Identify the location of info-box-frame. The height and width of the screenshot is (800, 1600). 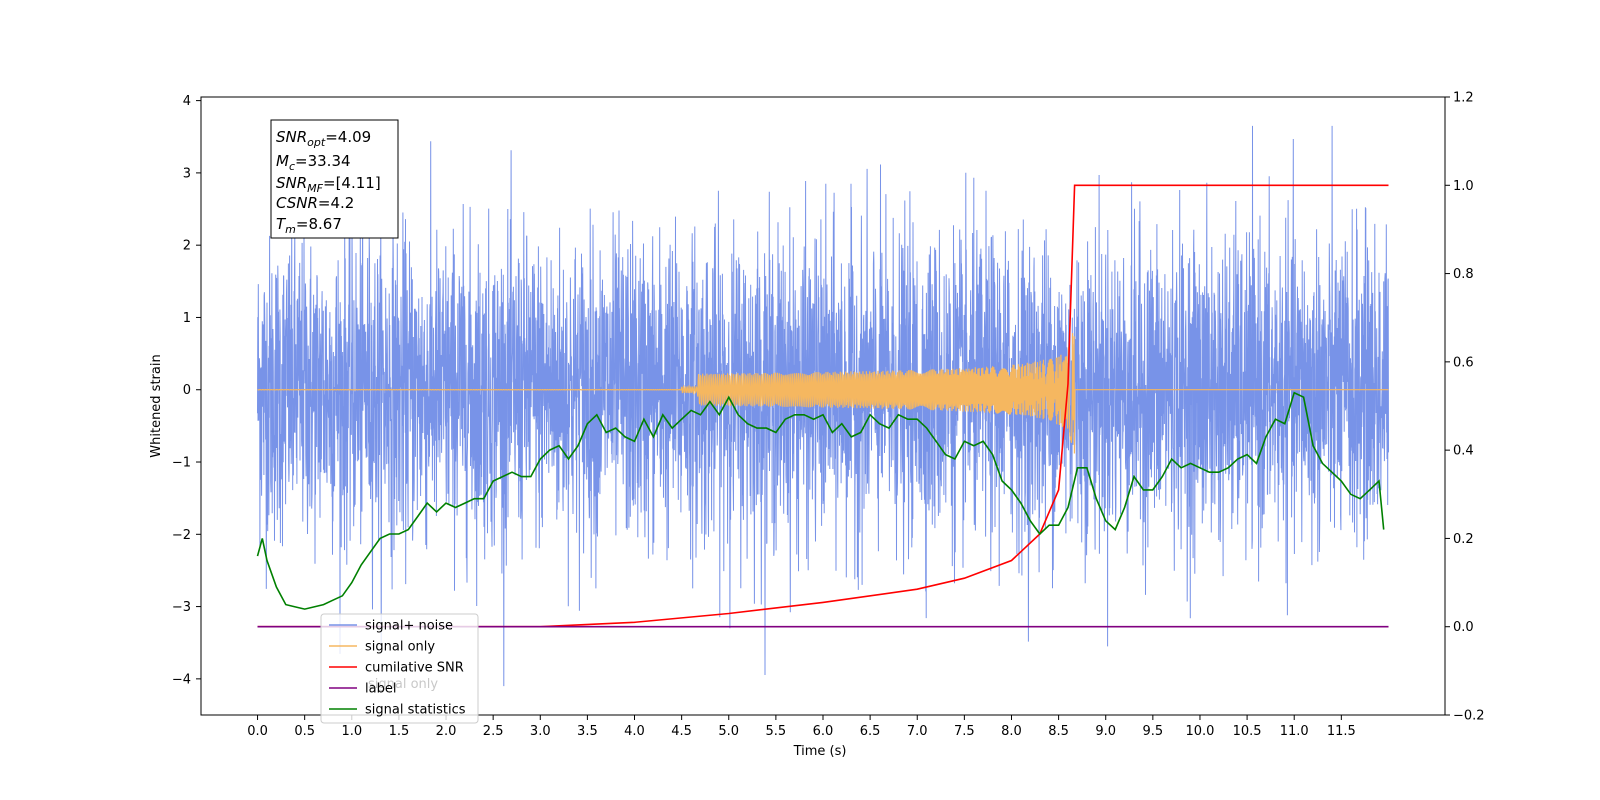
(334, 179).